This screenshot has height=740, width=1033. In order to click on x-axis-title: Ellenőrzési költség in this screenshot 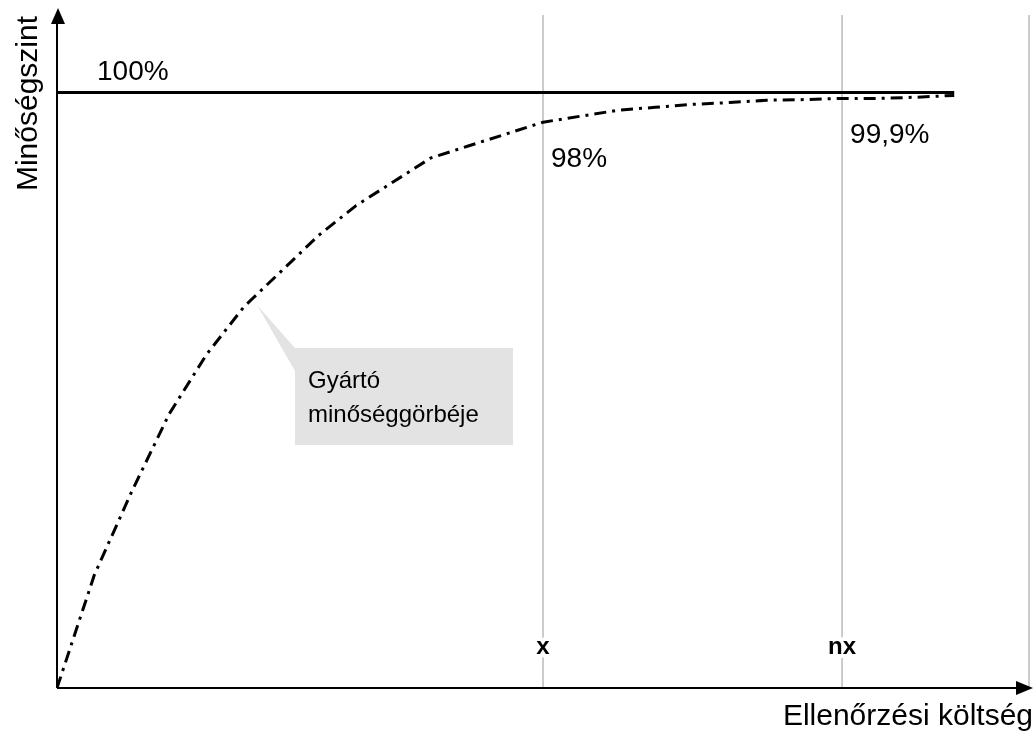, I will do `click(907, 715)`.